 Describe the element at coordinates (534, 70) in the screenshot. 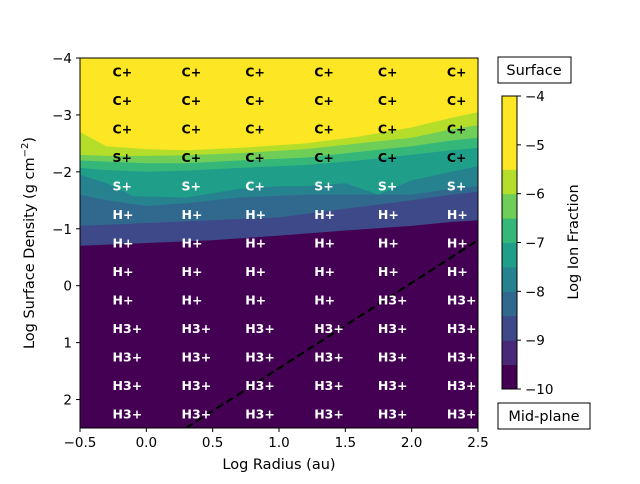

I see `surface-box: Surface` at that location.